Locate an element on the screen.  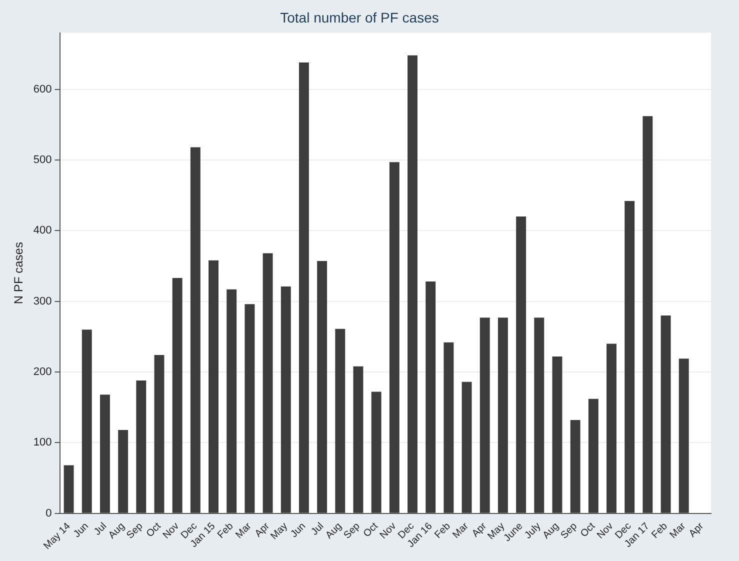
y-tick-label: 0 is located at coordinates (49, 513).